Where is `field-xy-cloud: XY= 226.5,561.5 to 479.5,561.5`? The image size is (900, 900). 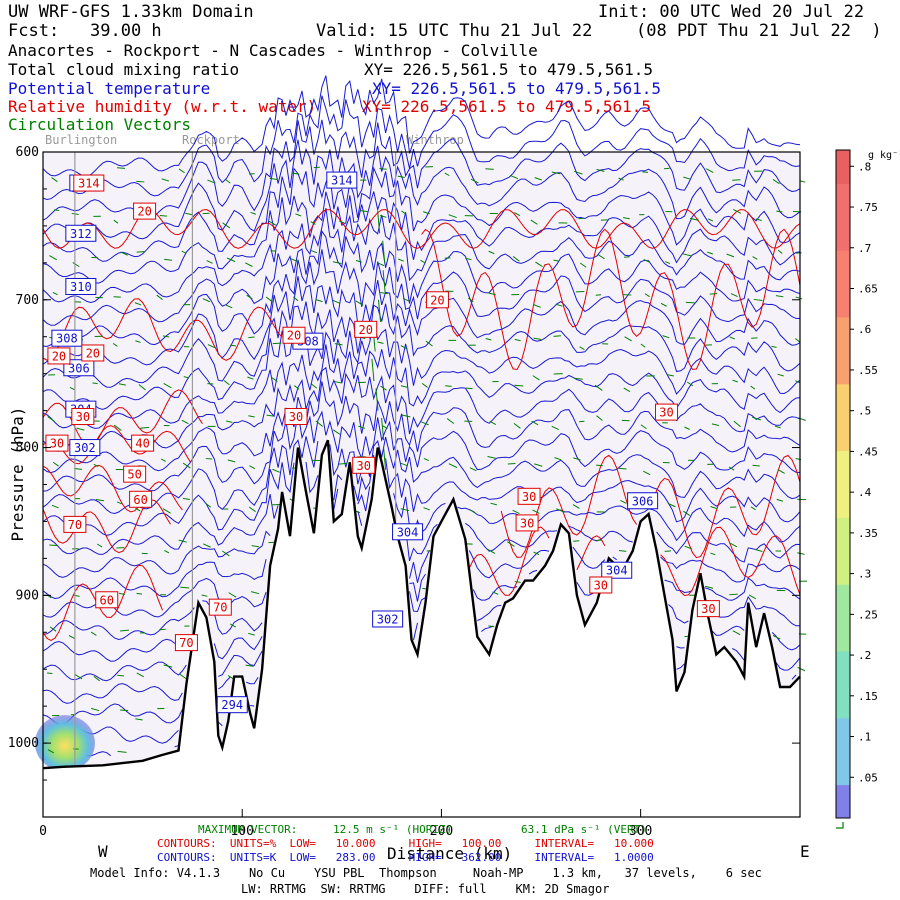 field-xy-cloud: XY= 226.5,561.5 to 479.5,561.5 is located at coordinates (508, 69).